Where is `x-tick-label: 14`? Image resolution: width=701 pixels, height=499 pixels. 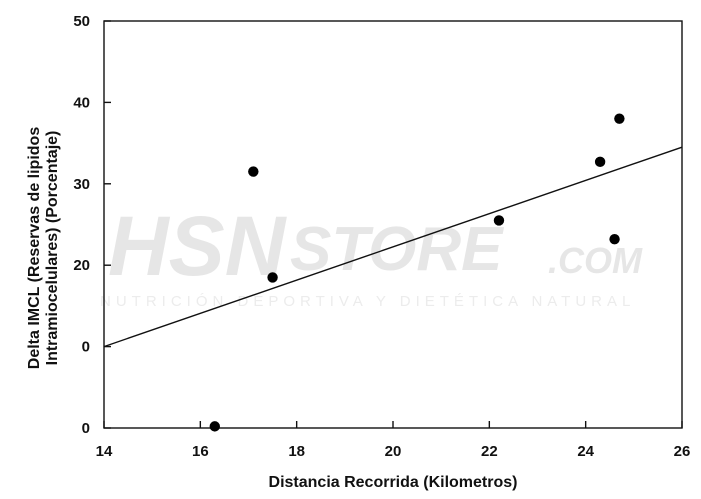
x-tick-label: 14 is located at coordinates (104, 451).